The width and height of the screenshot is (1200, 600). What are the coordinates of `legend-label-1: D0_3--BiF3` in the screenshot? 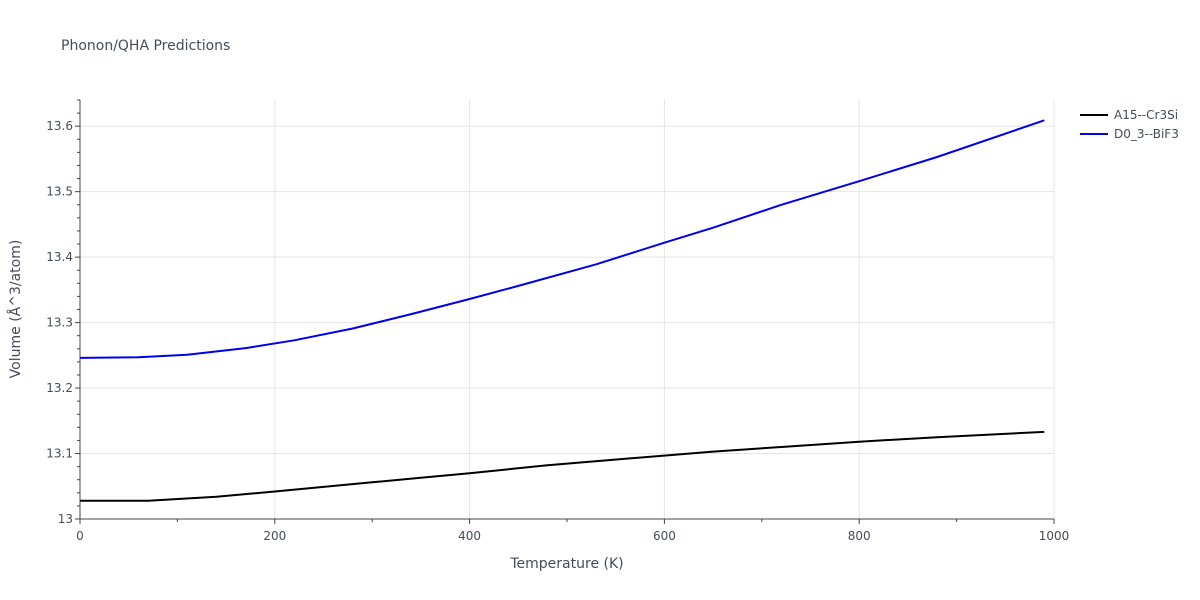 It's located at (1146, 134).